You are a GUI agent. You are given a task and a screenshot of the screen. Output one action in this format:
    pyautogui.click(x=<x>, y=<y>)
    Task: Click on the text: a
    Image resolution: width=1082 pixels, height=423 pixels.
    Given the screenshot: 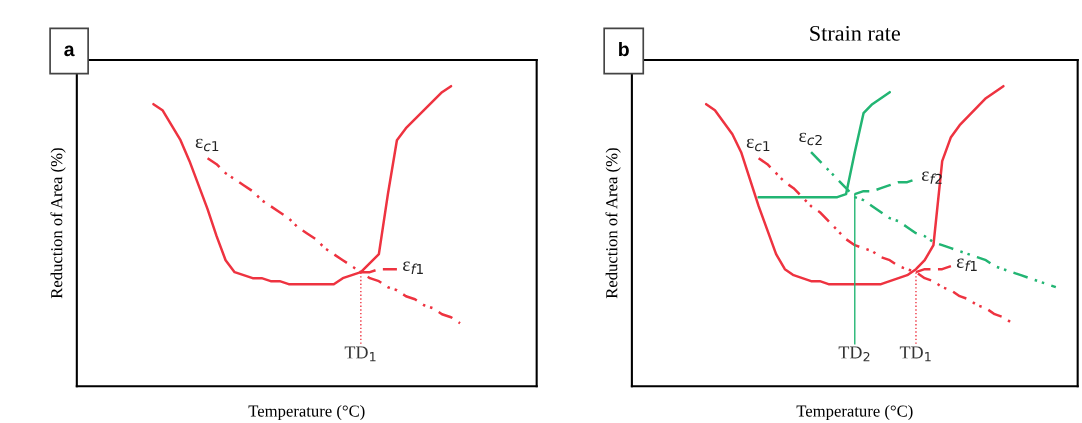 What is the action you would take?
    pyautogui.click(x=69, y=51)
    